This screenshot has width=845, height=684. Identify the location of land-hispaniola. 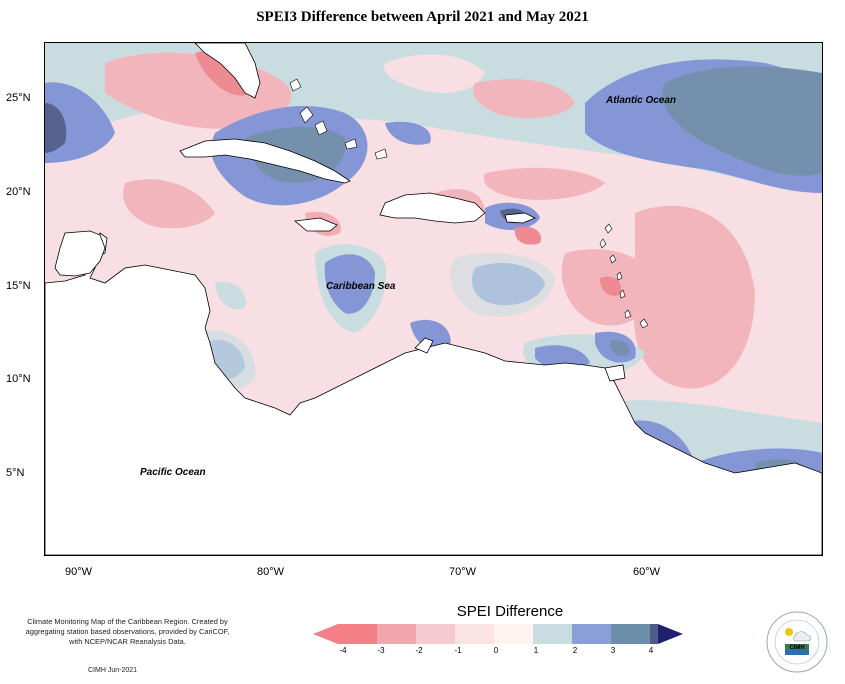
(432, 208).